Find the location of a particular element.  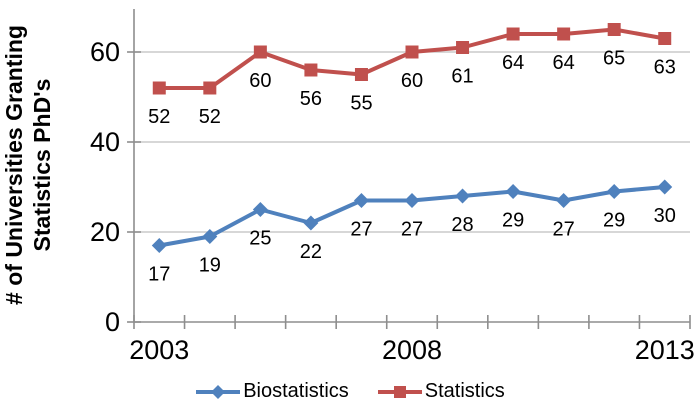

x-tick-label: 2013 is located at coordinates (665, 350).